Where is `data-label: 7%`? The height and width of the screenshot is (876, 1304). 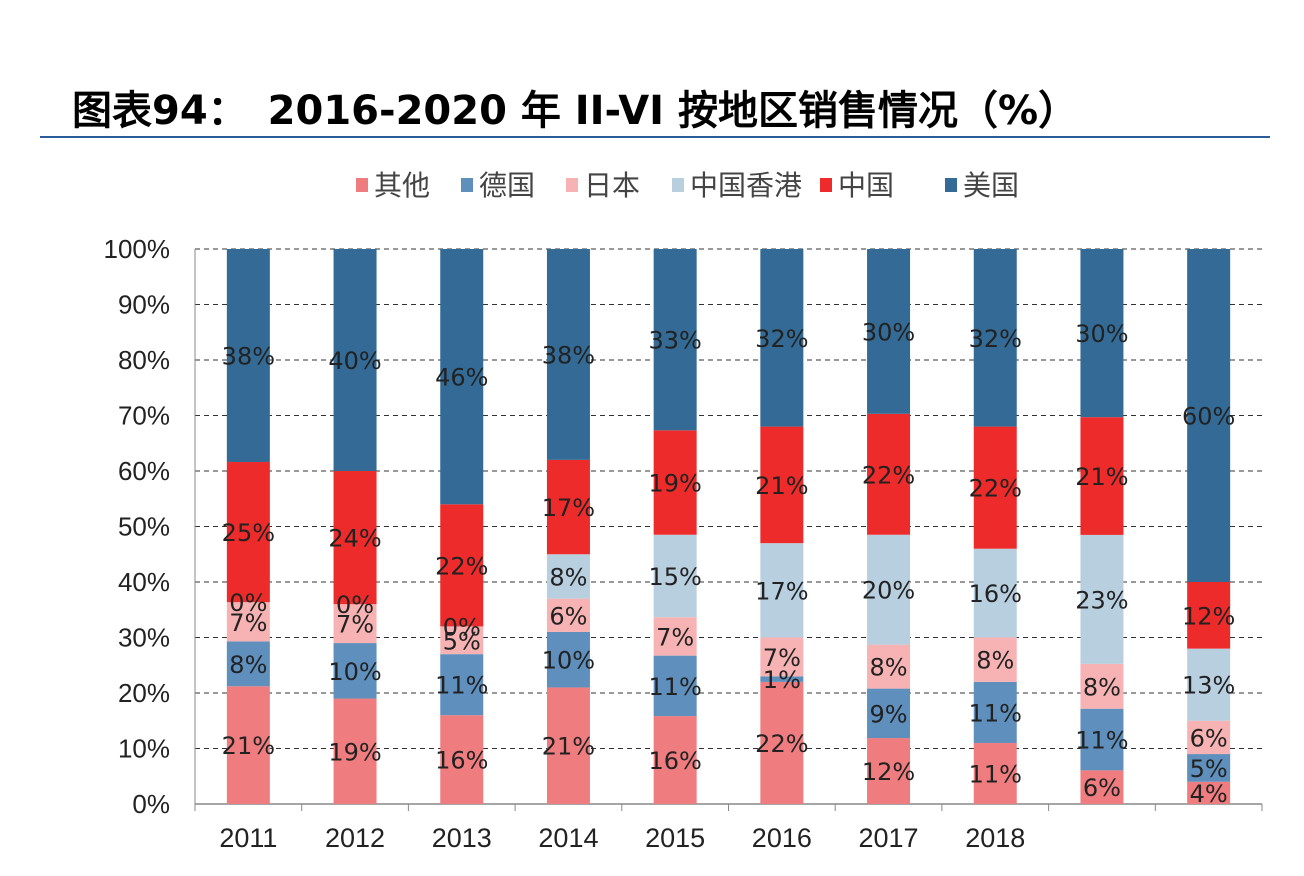
data-label: 7% is located at coordinates (355, 625).